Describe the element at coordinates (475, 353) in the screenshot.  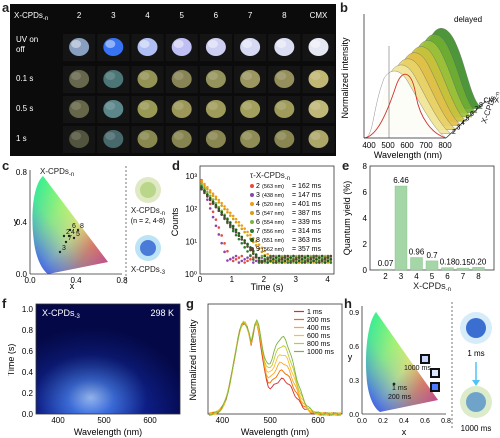
I see `legend-top-label: 1 ms` at that location.